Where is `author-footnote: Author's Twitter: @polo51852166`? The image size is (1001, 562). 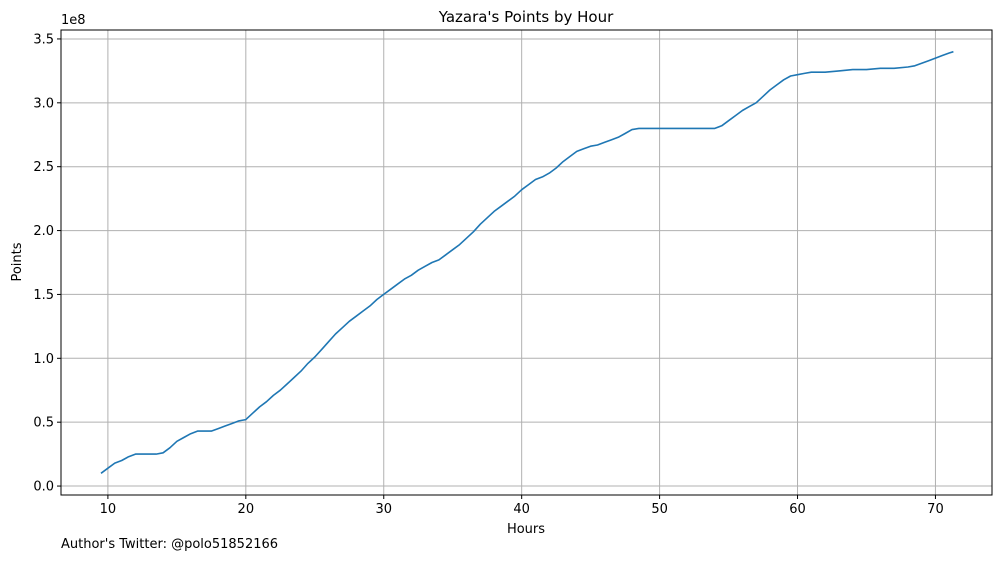
author-footnote: Author's Twitter: @polo51852166 is located at coordinates (170, 544).